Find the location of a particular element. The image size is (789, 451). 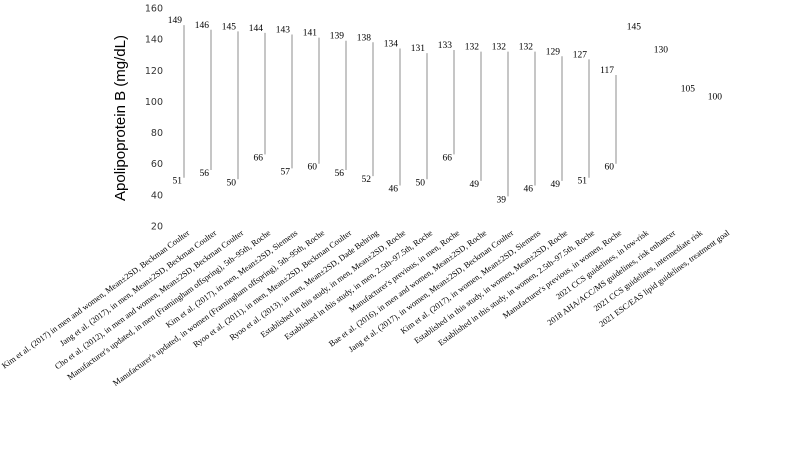

upper-value-label: 141 is located at coordinates (310, 34).